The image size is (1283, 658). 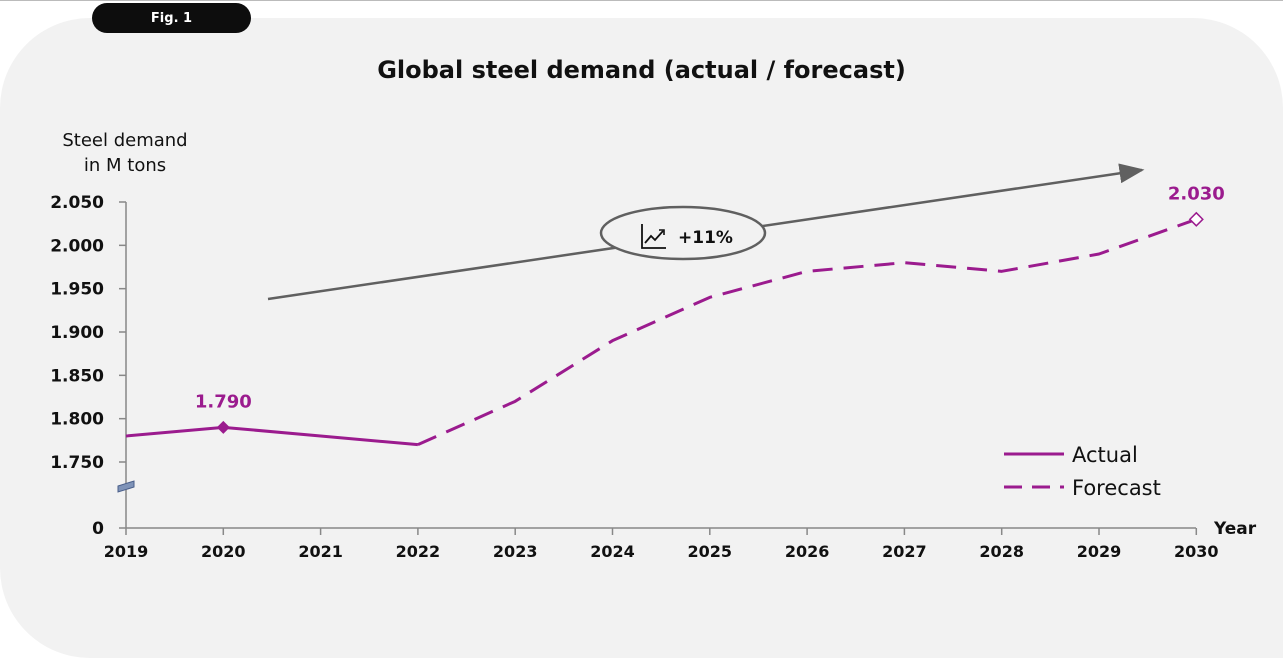 What do you see at coordinates (1082, 471) in the screenshot?
I see `legend: Actual Forecast` at bounding box center [1082, 471].